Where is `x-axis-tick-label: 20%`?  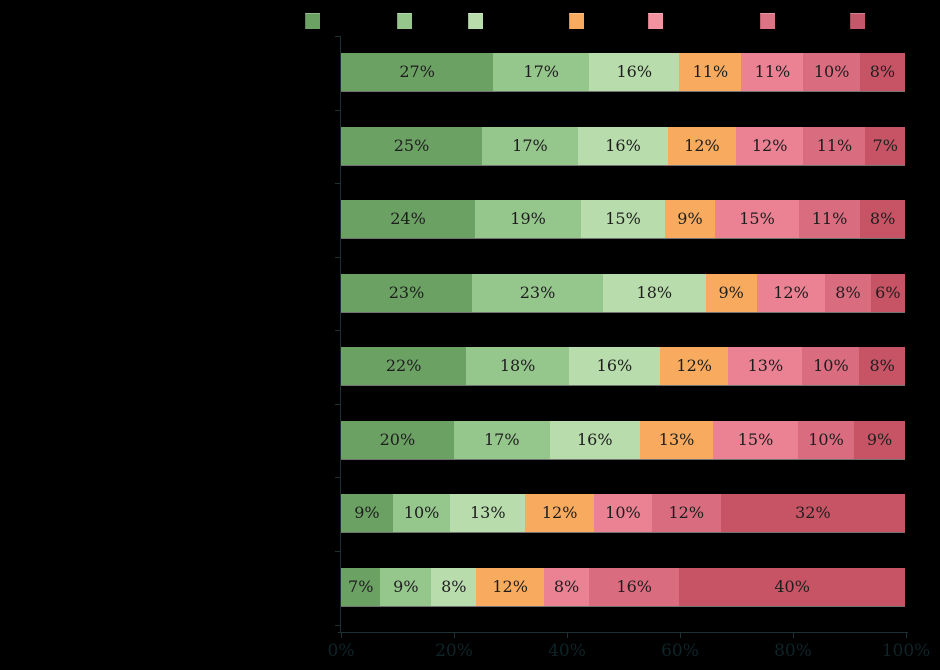 x-axis-tick-label: 20% is located at coordinates (454, 651).